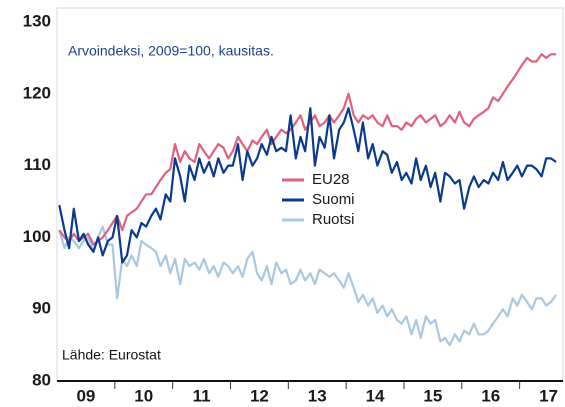 The width and height of the screenshot is (565, 407). Describe the element at coordinates (548, 395) in the screenshot. I see `x-tick-label: 17` at that location.